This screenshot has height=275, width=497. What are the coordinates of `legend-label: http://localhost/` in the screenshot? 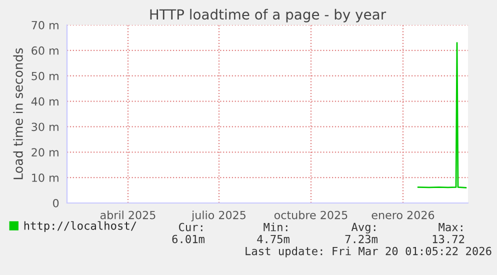 It's located at (80, 226).